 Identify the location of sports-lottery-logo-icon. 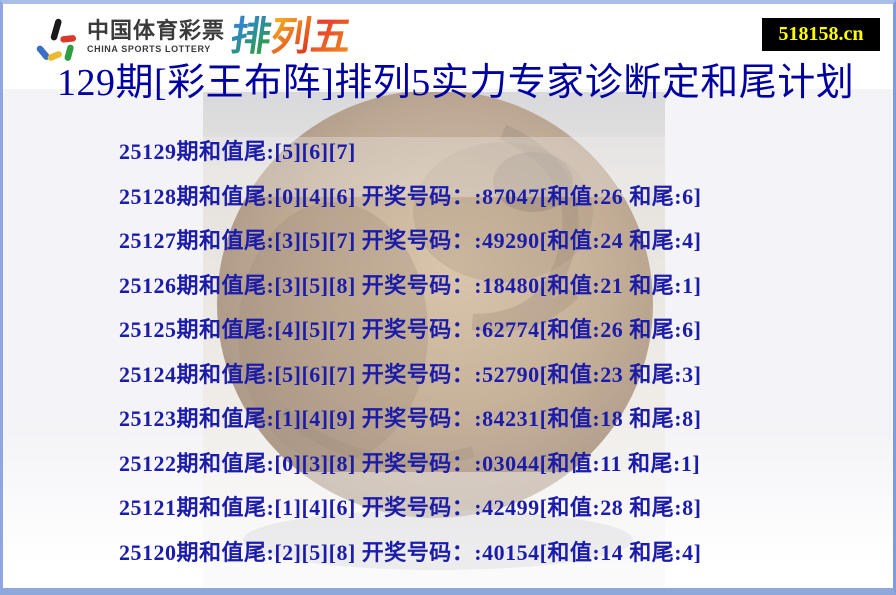
(56, 39).